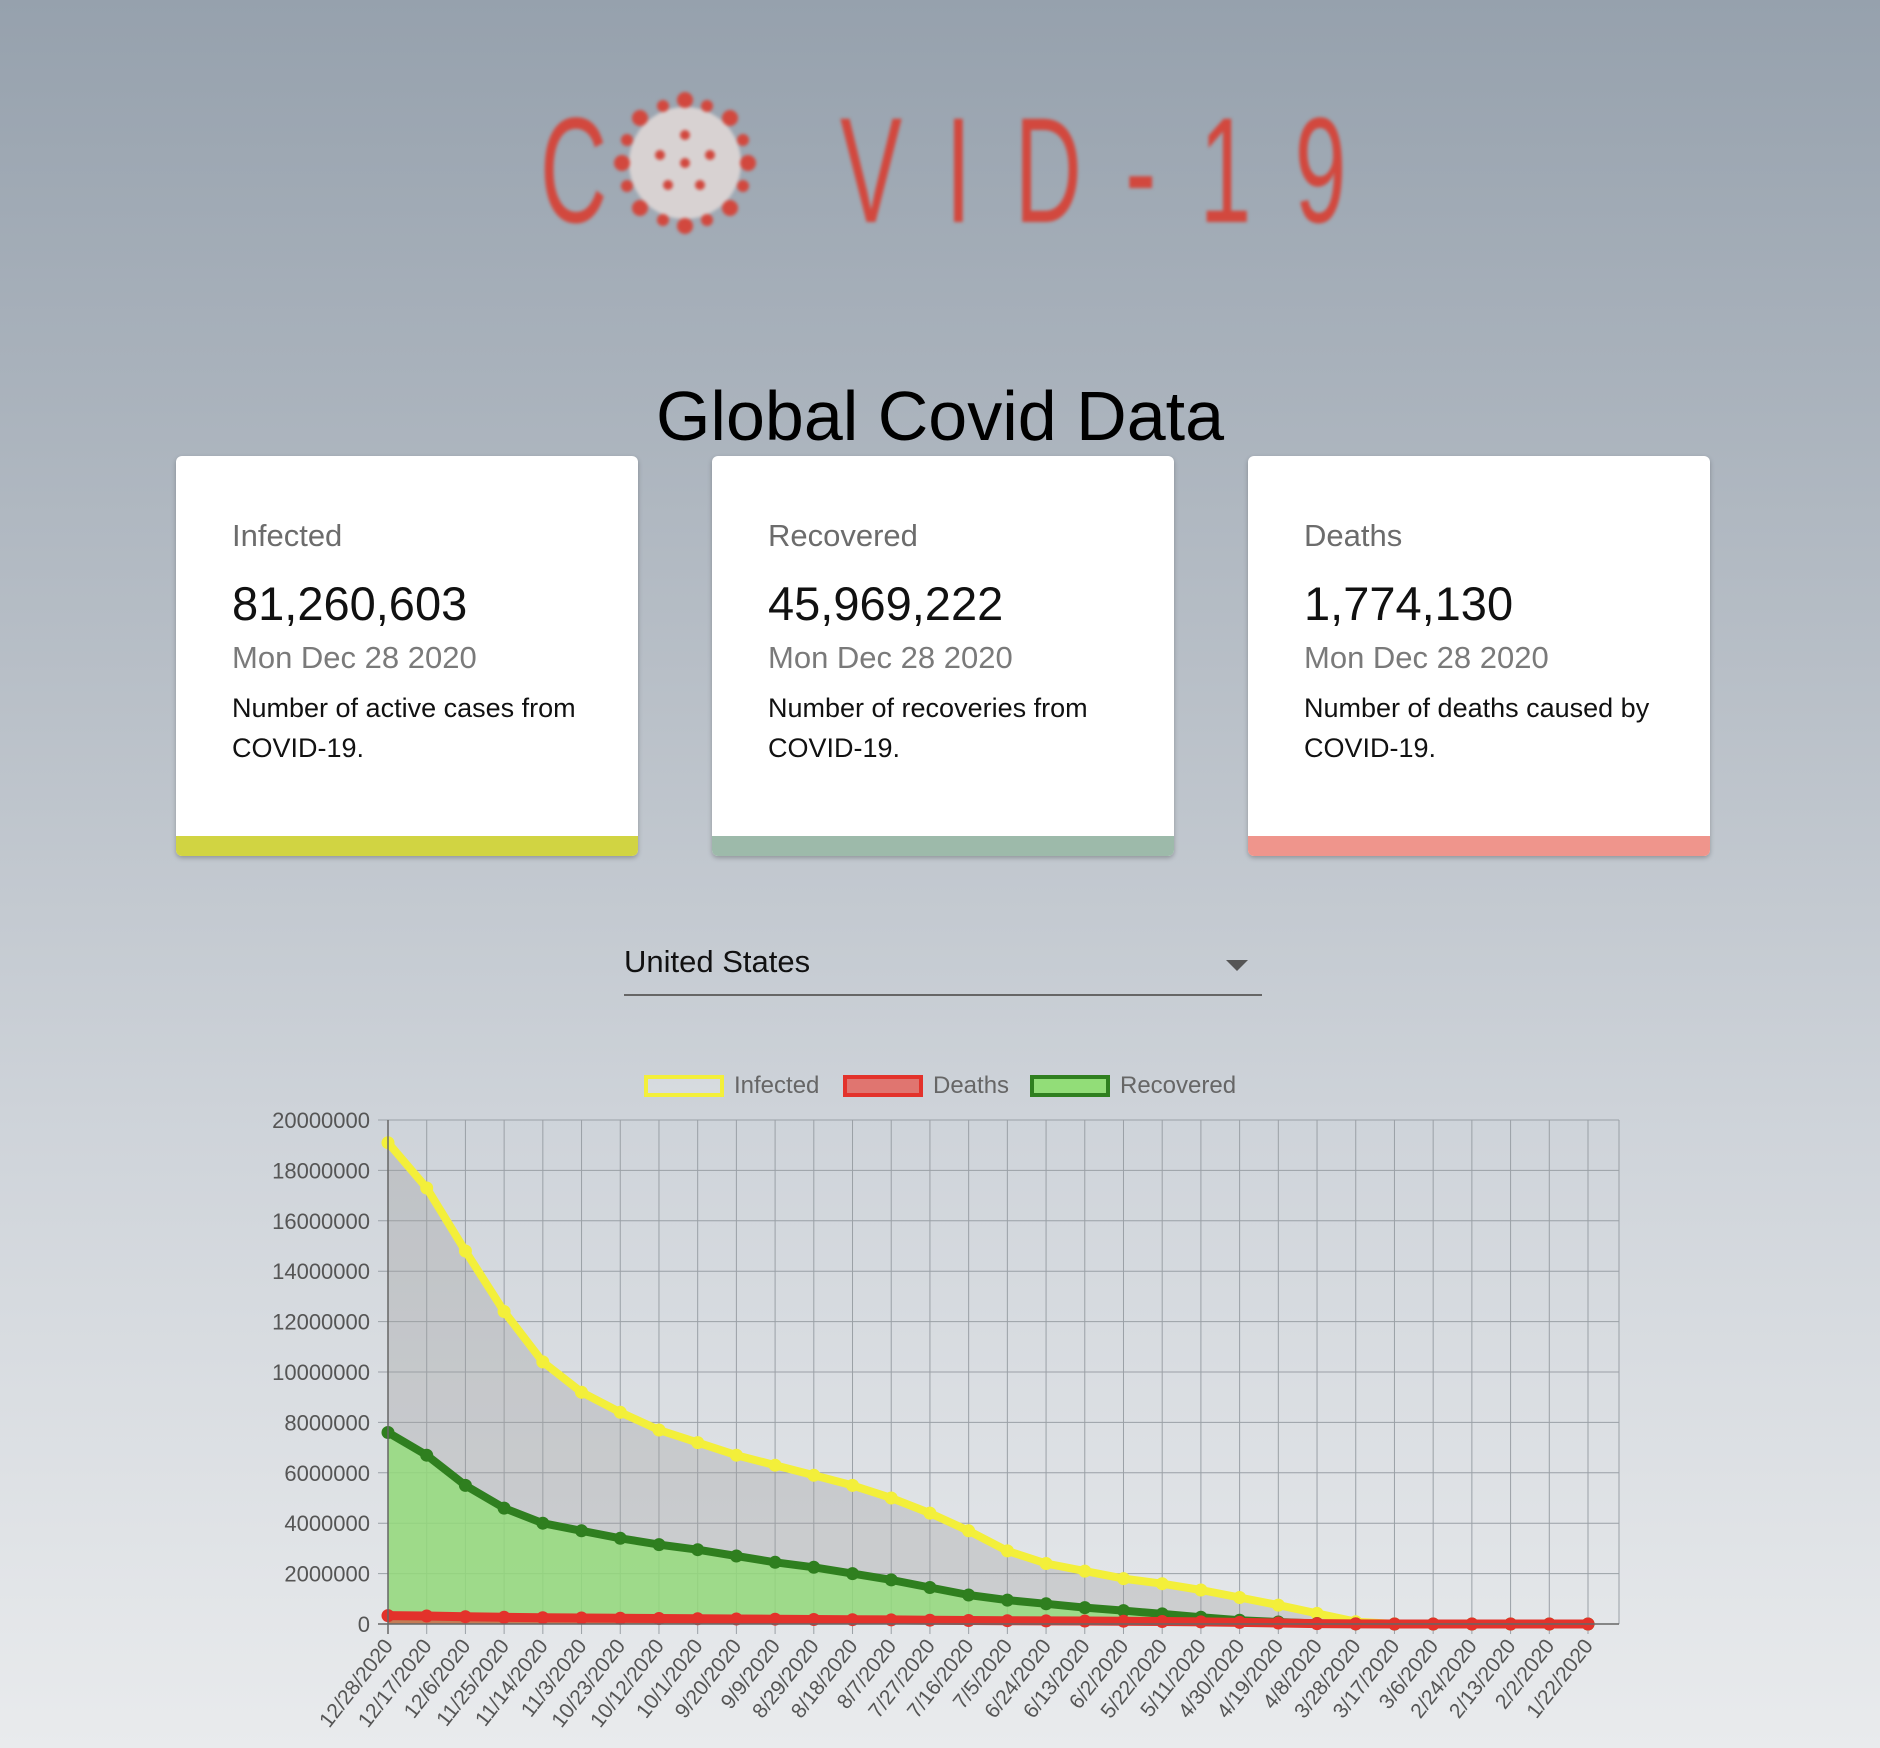 This screenshot has height=1748, width=1880. I want to click on y-tick-label: 2000000, so click(327, 1574).